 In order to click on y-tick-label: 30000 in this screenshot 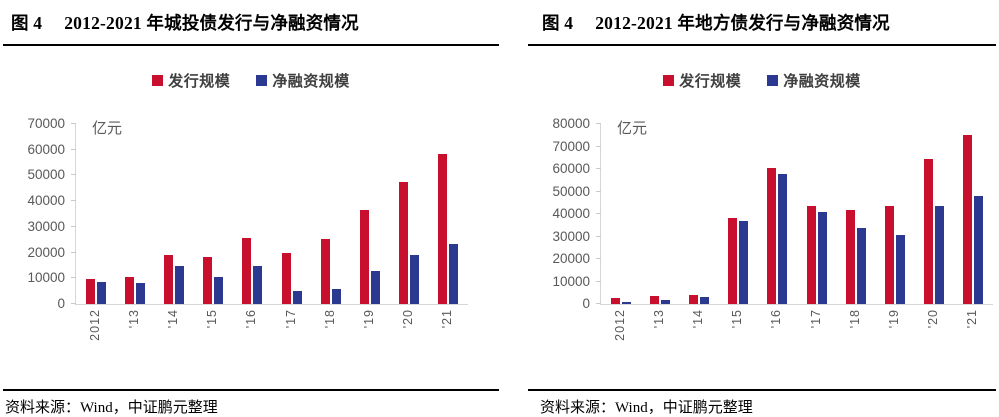, I will do `click(571, 236)`.